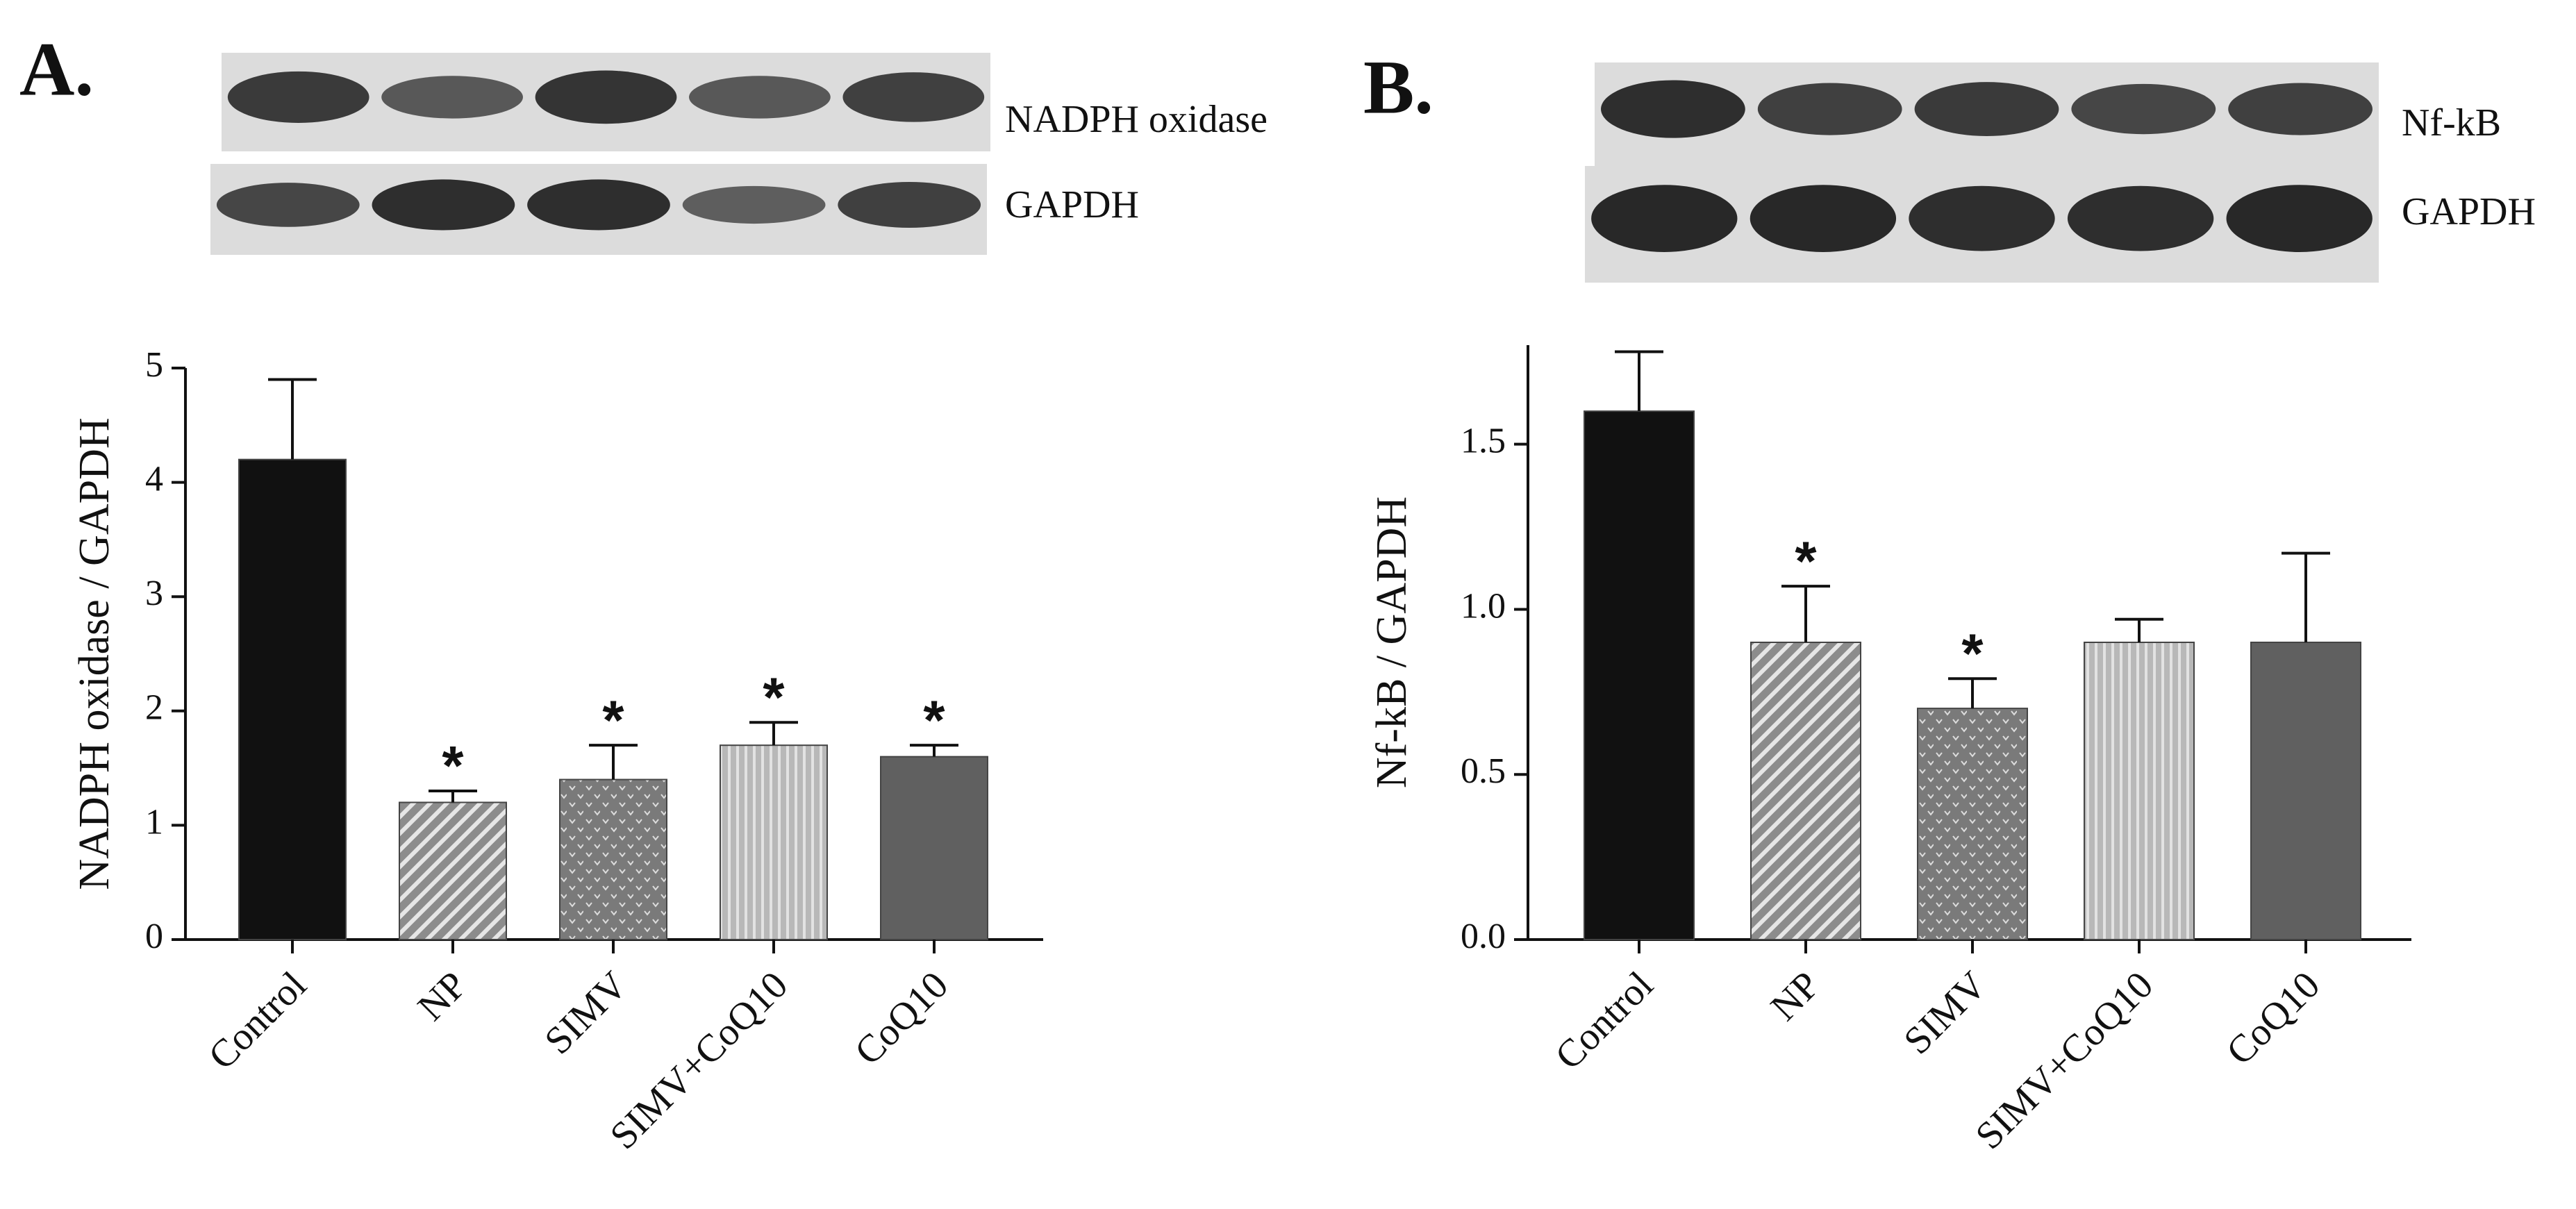  Describe the element at coordinates (154, 479) in the screenshot. I see `y-tick-label: 4` at that location.